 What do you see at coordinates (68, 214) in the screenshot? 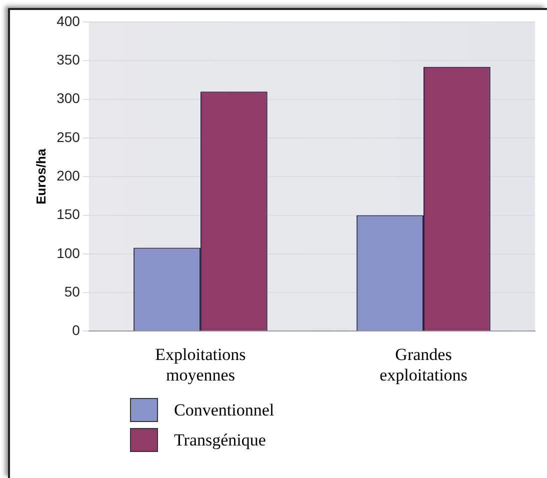
I see `y-tick-label: 150` at bounding box center [68, 214].